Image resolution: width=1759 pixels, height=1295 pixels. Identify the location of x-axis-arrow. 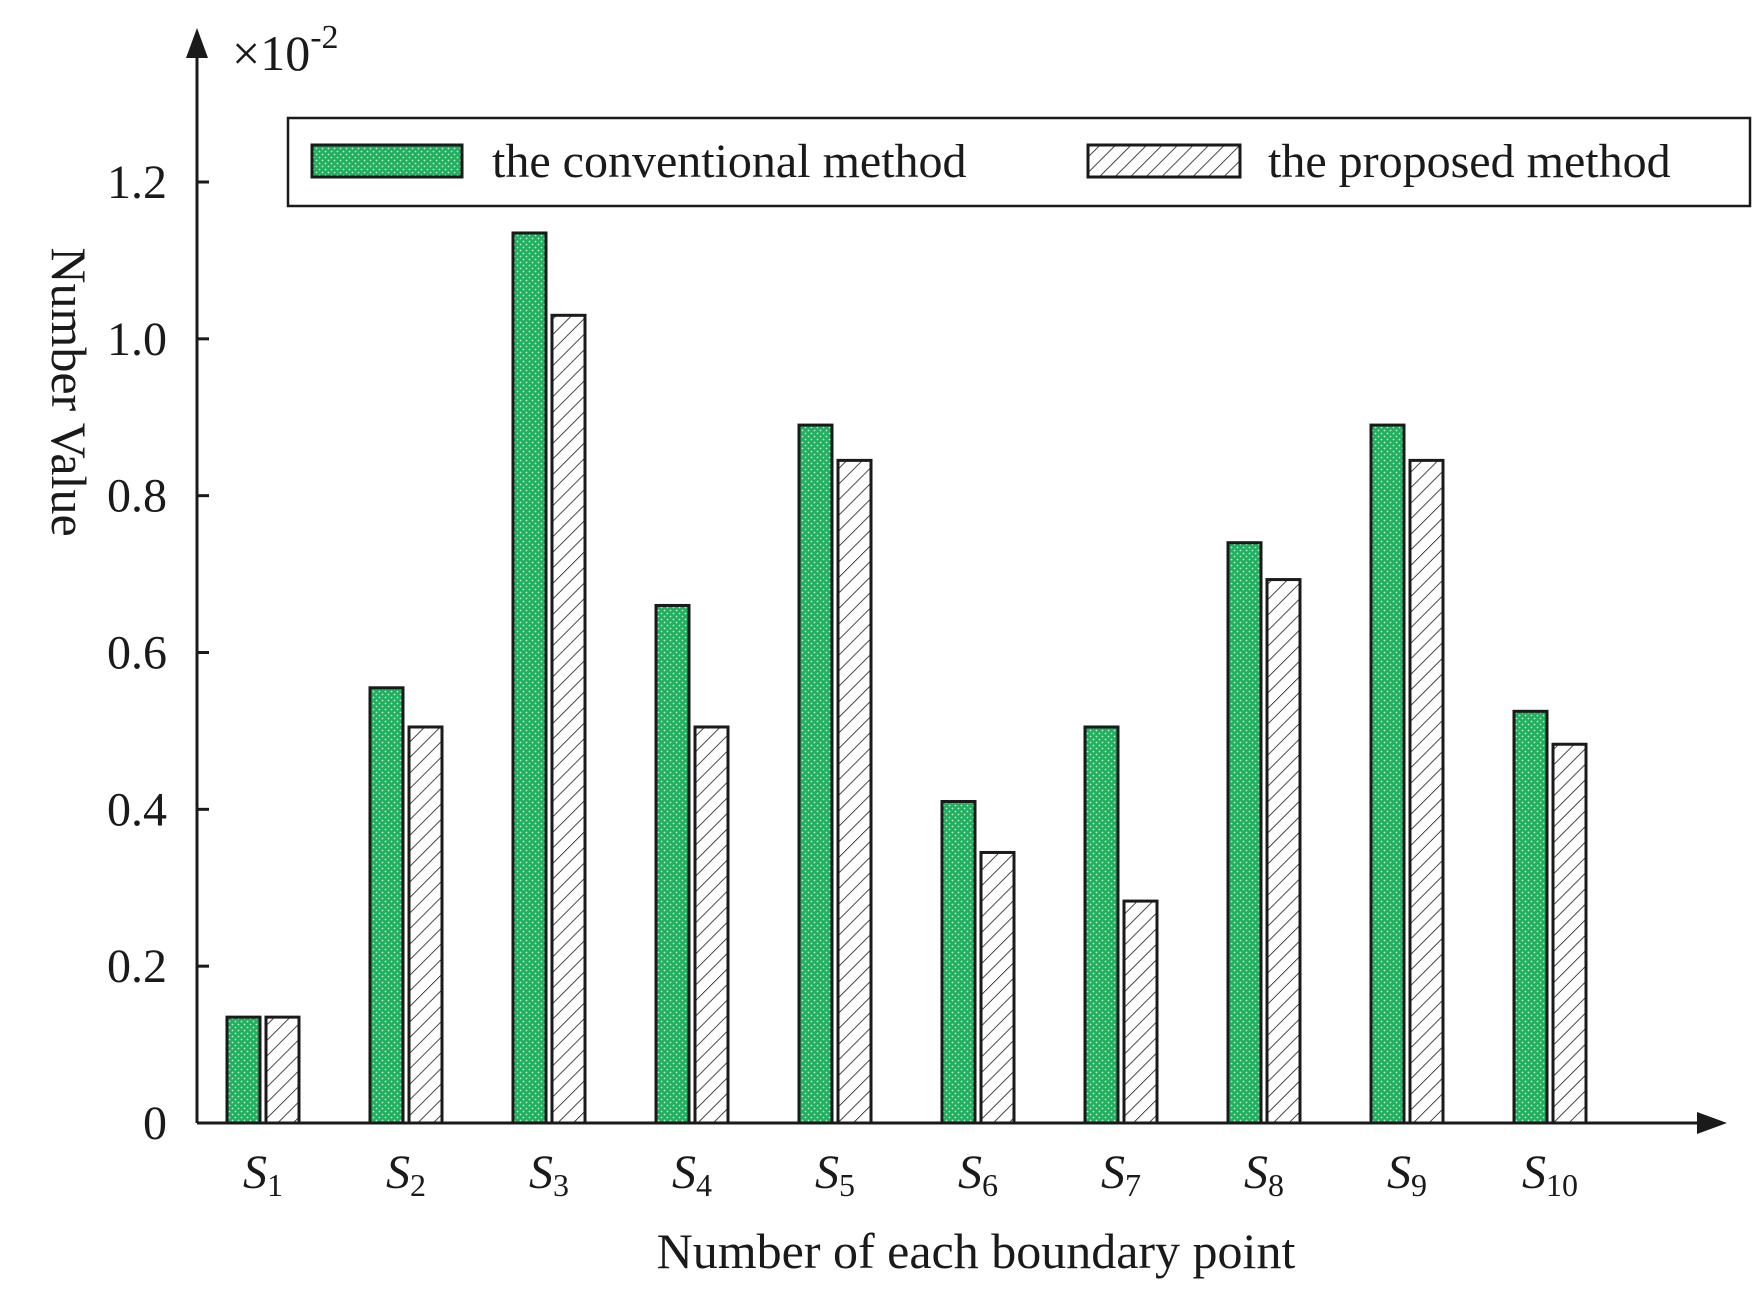
(1712, 1123).